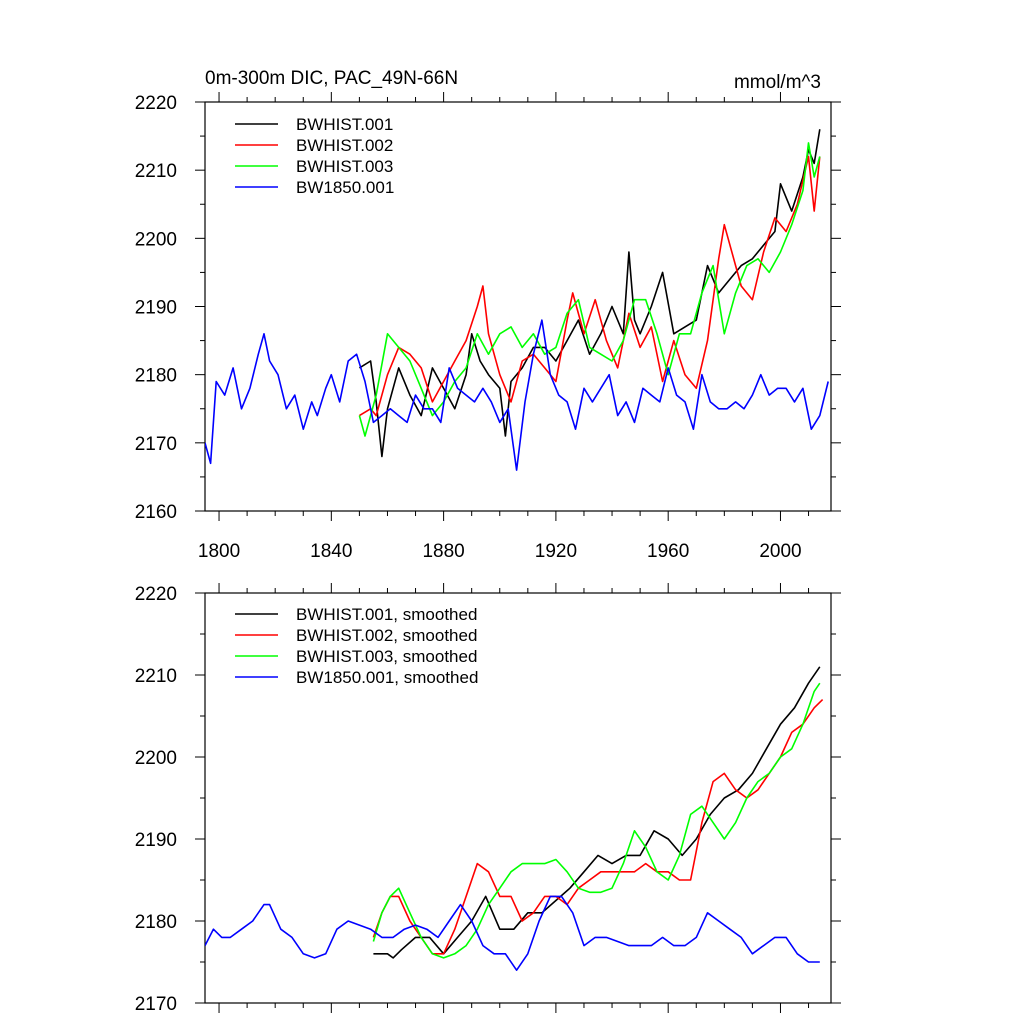 The image size is (1024, 1024). What do you see at coordinates (156, 239) in the screenshot?
I see `top-y-tick-label: 2200` at bounding box center [156, 239].